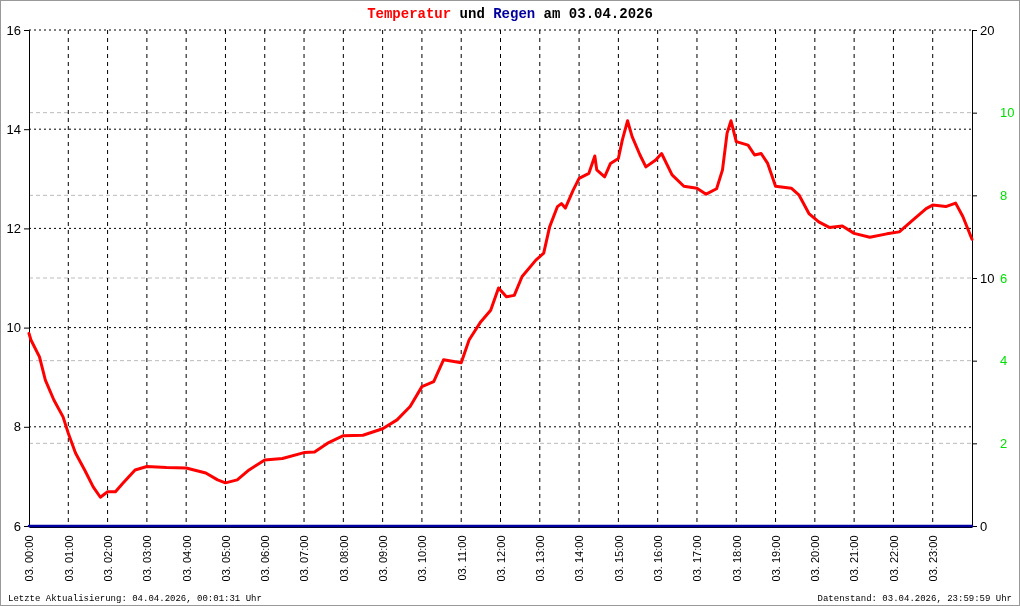 Image resolution: width=1020 pixels, height=606 pixels. I want to click on x-tick-label: 03. 23:00, so click(933, 558).